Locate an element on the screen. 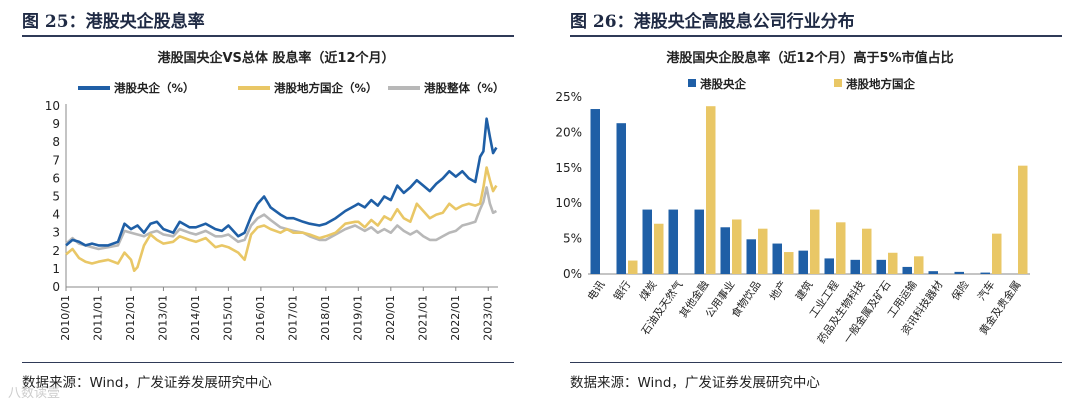  right-y-tick-label: 5% is located at coordinates (572, 239).